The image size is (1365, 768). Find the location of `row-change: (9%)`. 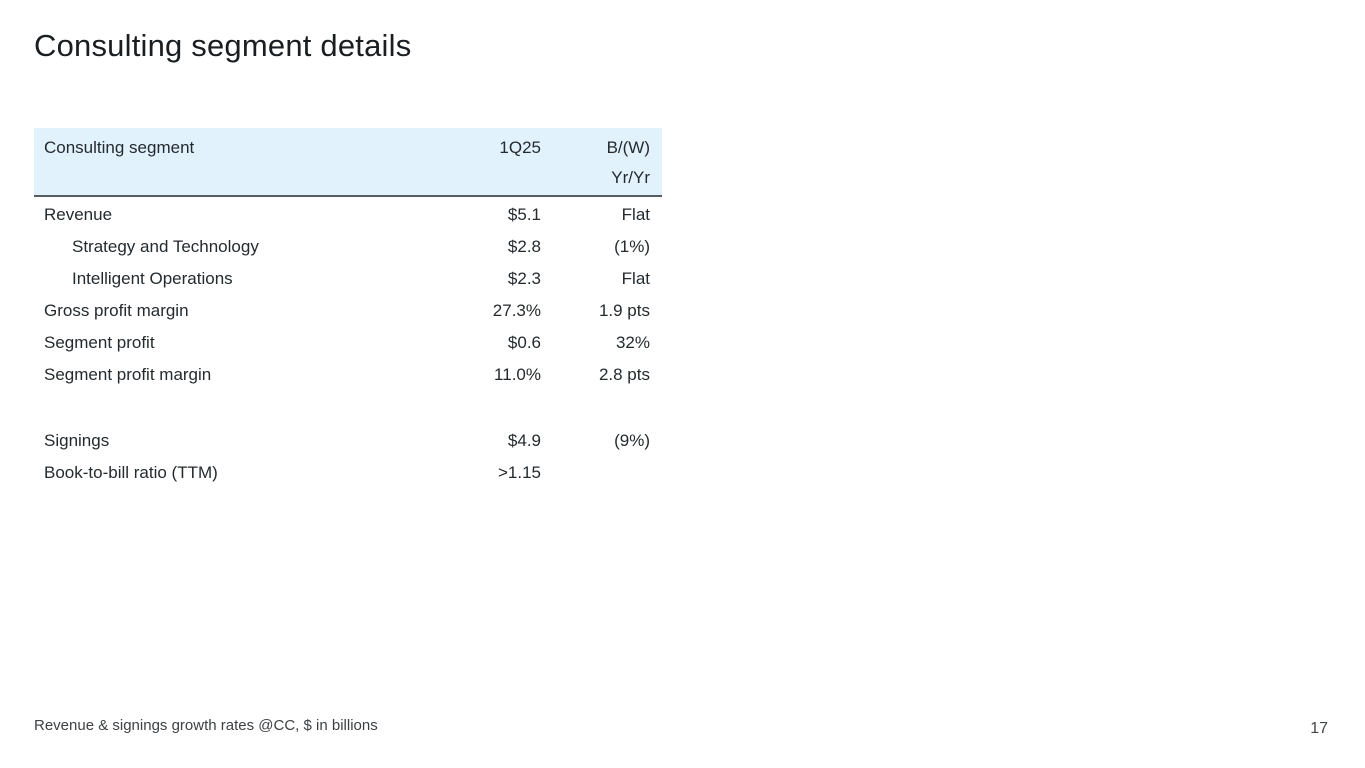

row-change: (9%) is located at coordinates (632, 440).